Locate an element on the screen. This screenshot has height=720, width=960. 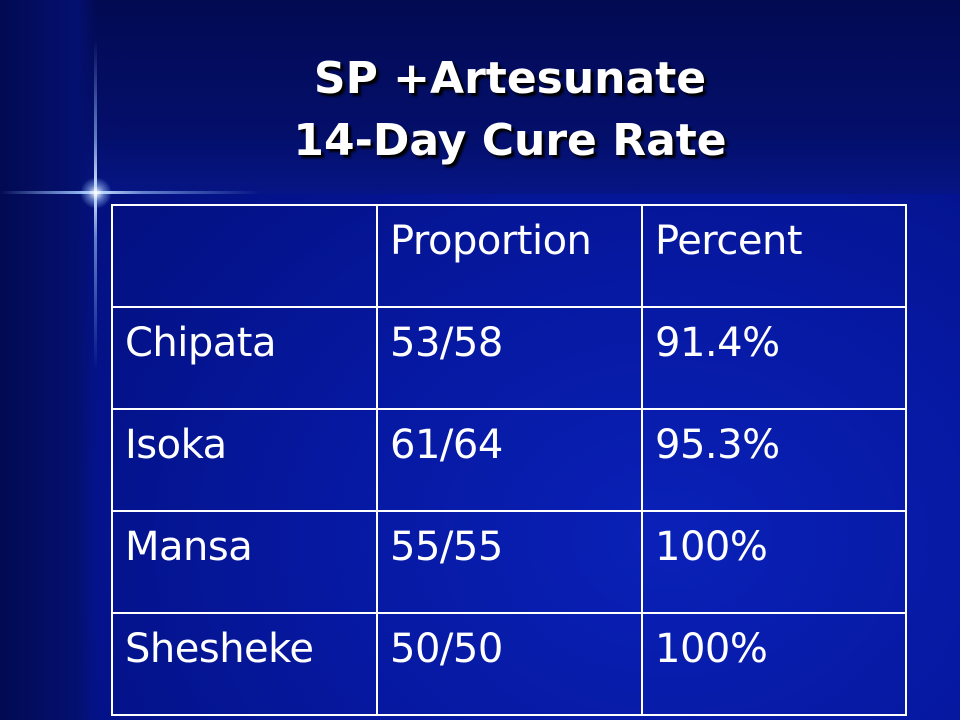
proportion-cell: 55/55 is located at coordinates (509, 562).